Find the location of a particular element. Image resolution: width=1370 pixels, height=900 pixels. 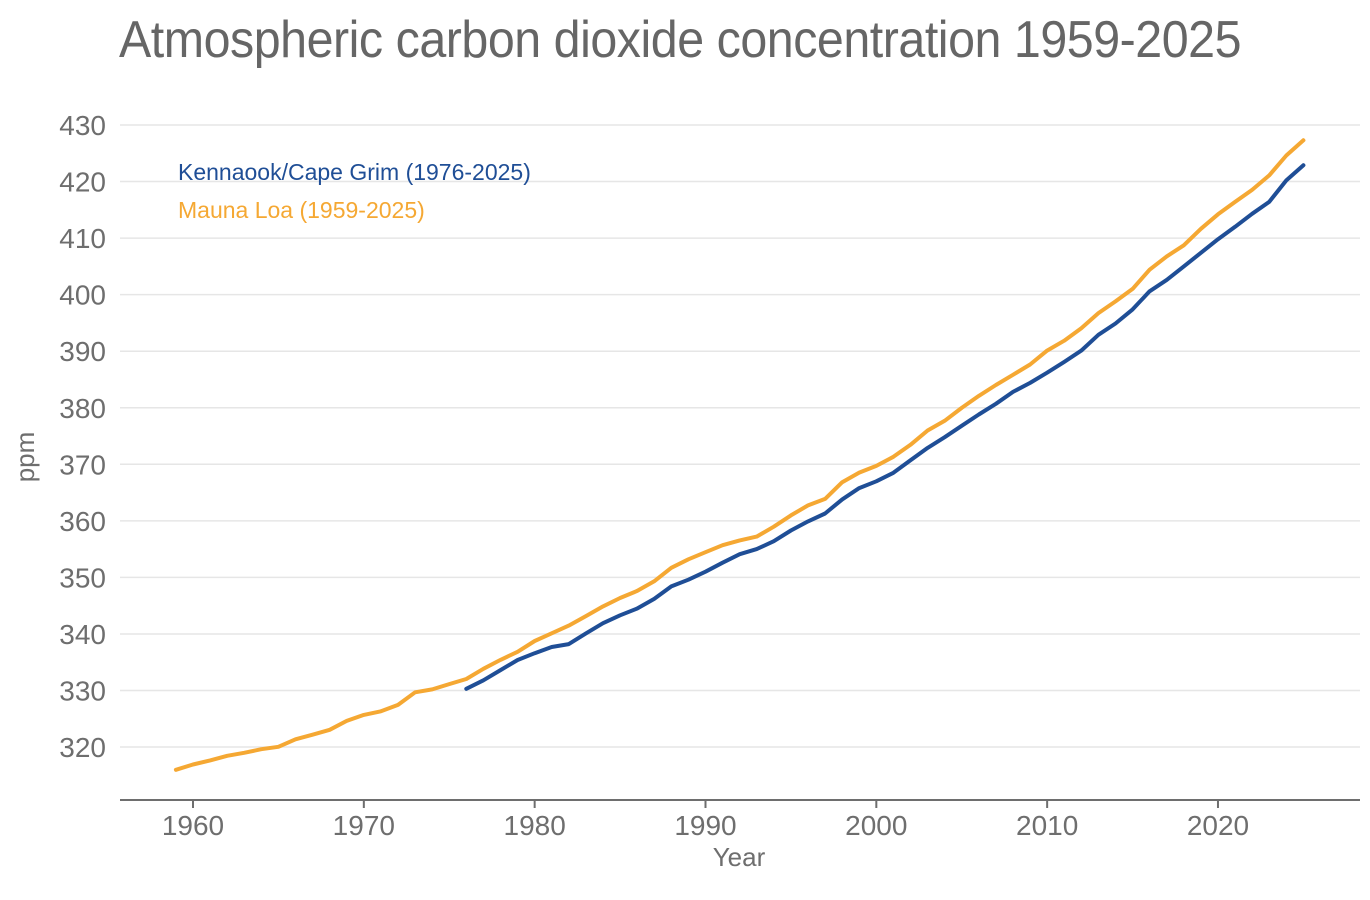

x-tick-label: 1970 is located at coordinates (364, 825).